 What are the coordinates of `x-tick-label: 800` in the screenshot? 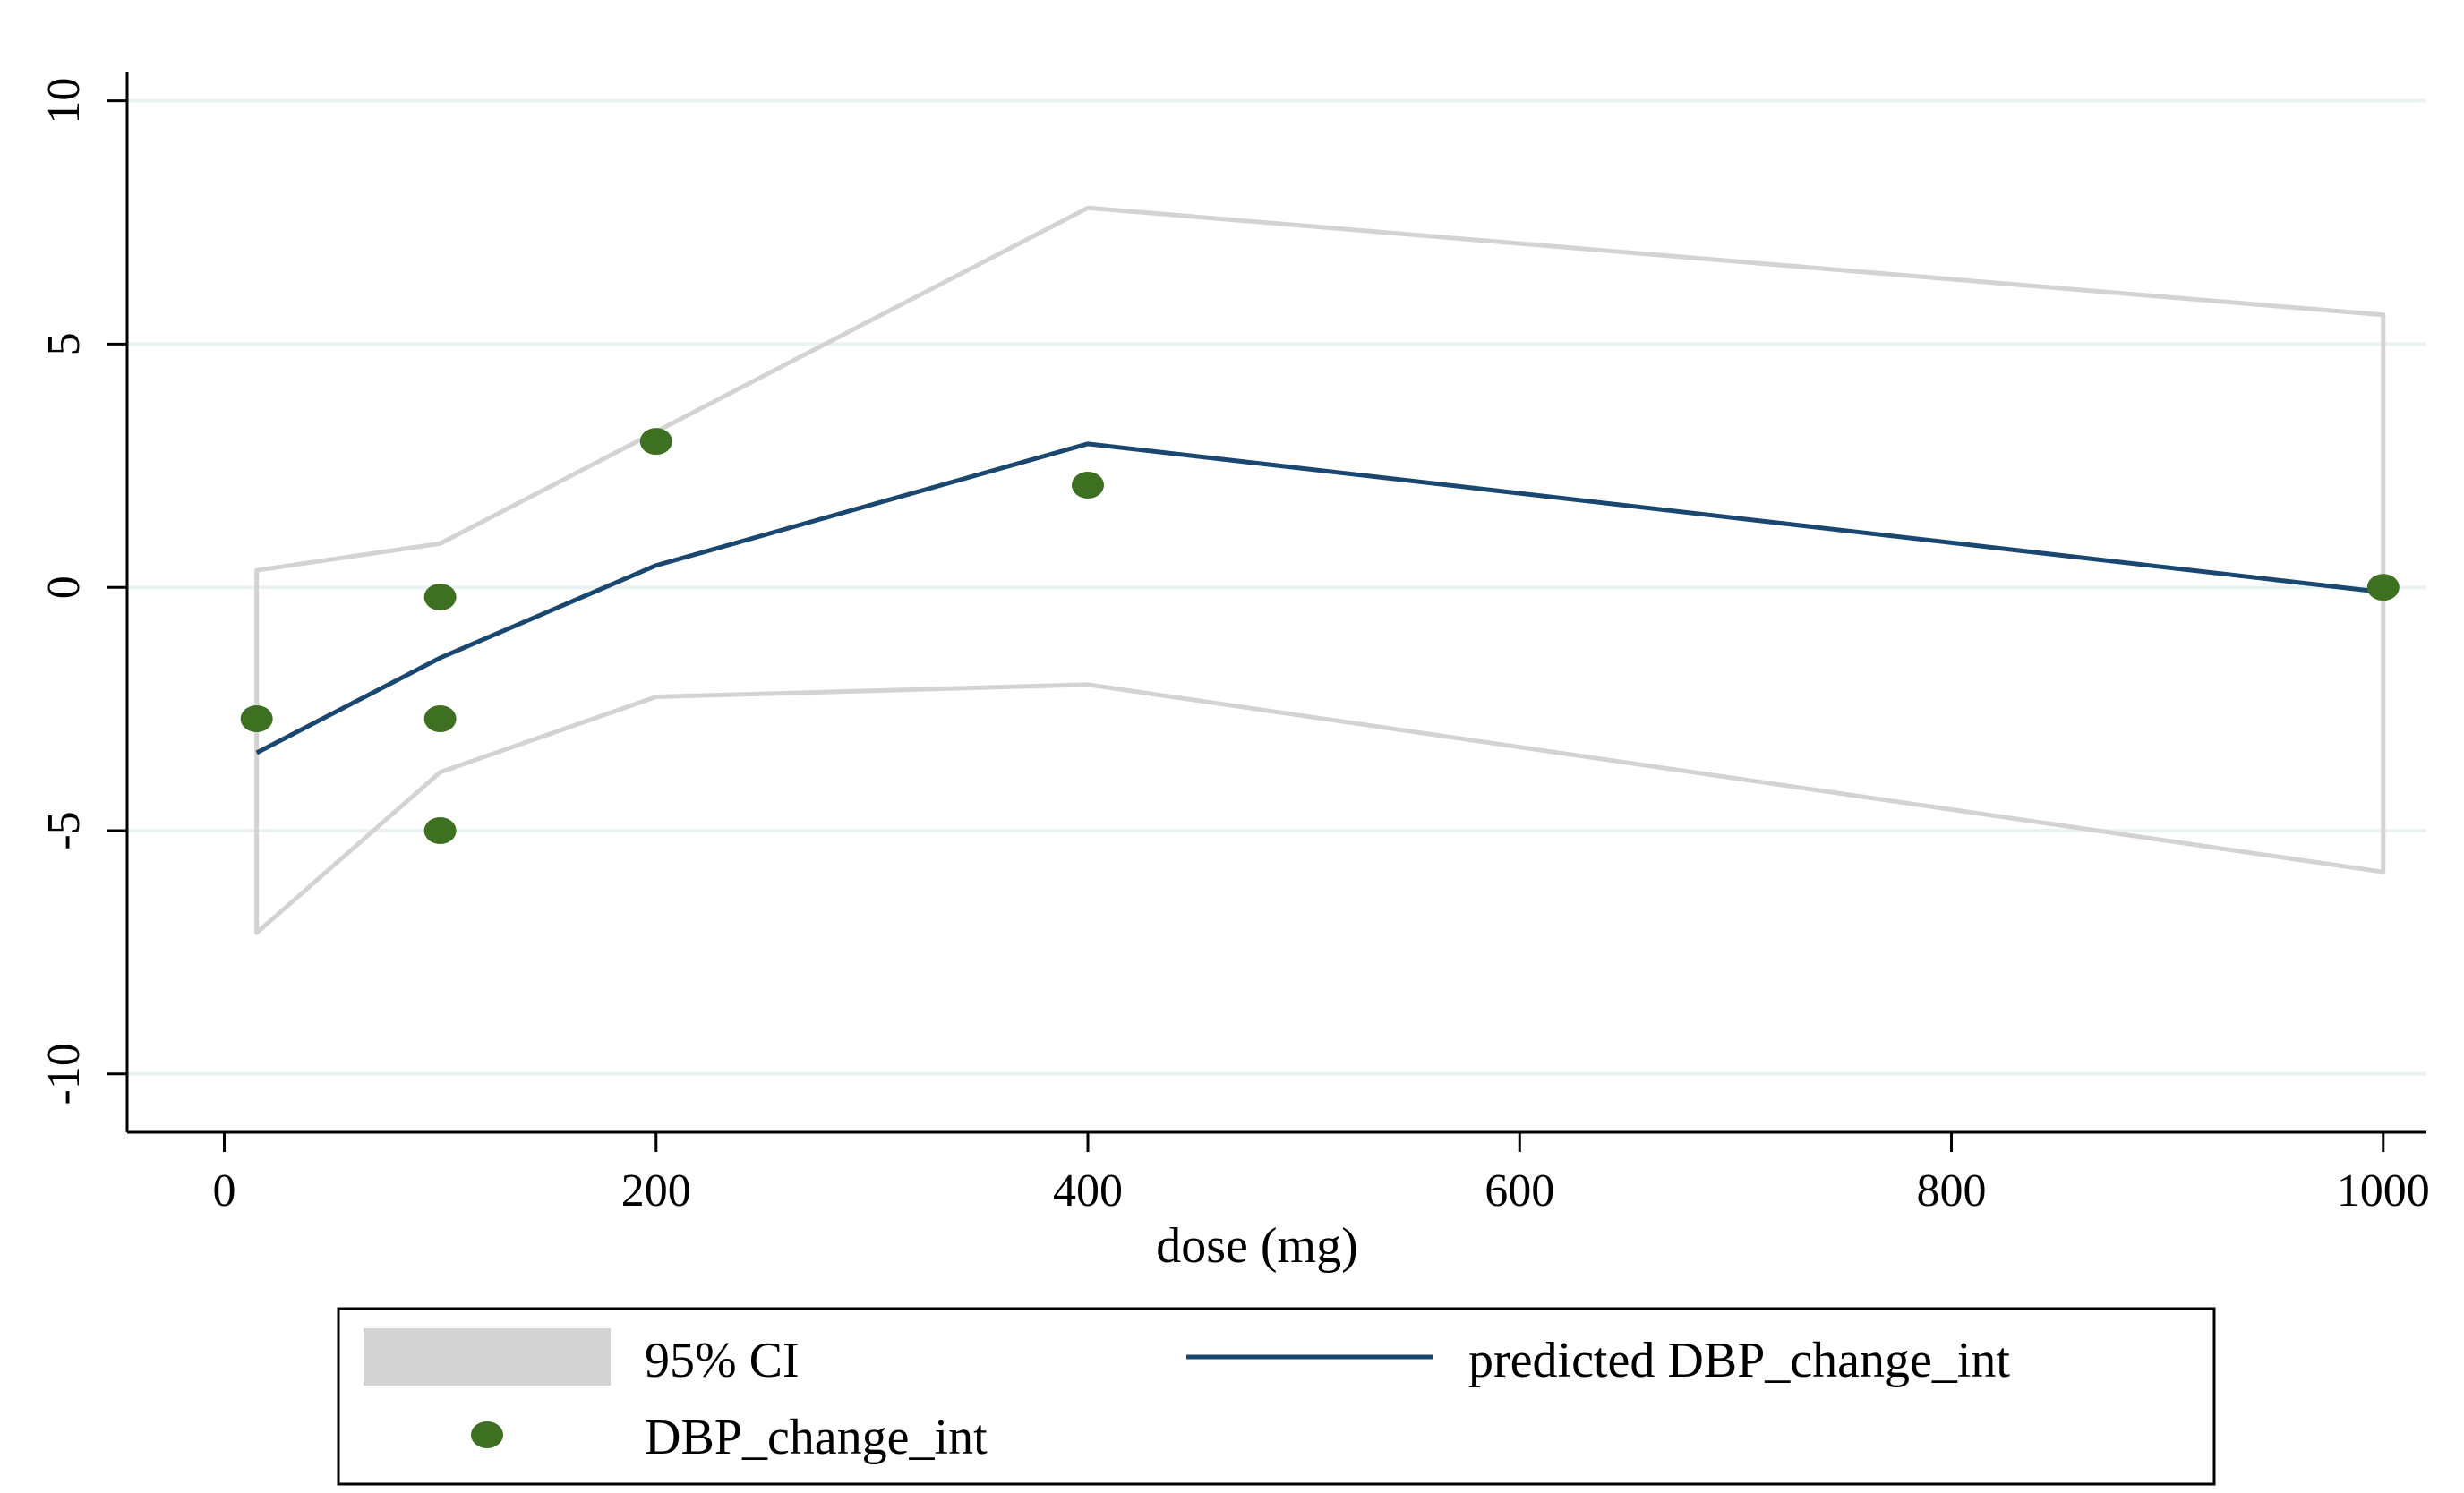 It's located at (1952, 1190).